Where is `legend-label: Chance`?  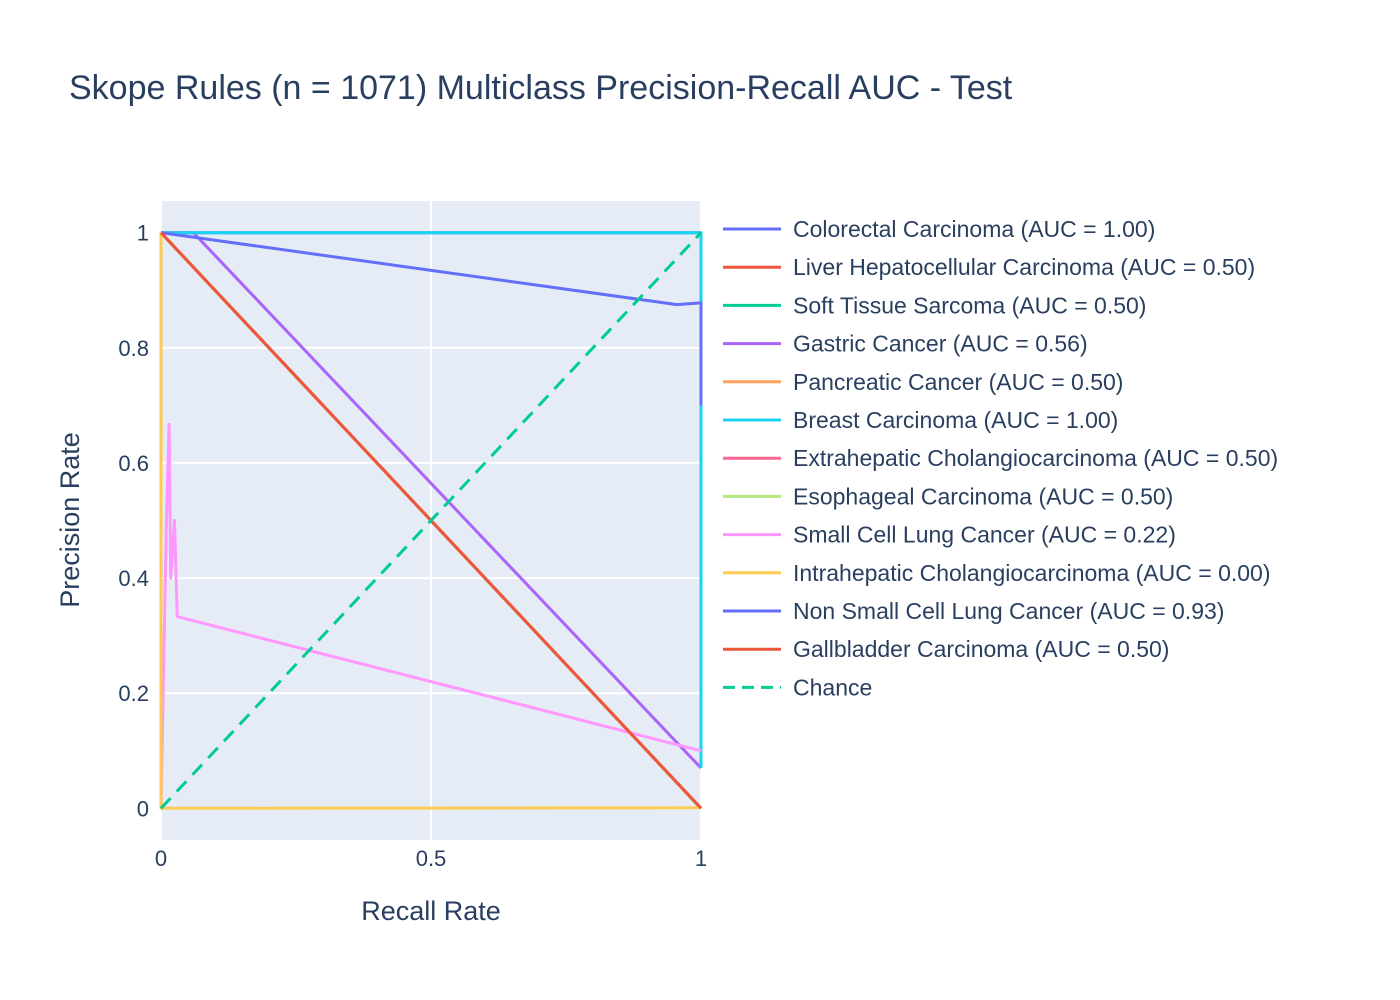
legend-label: Chance is located at coordinates (832, 687).